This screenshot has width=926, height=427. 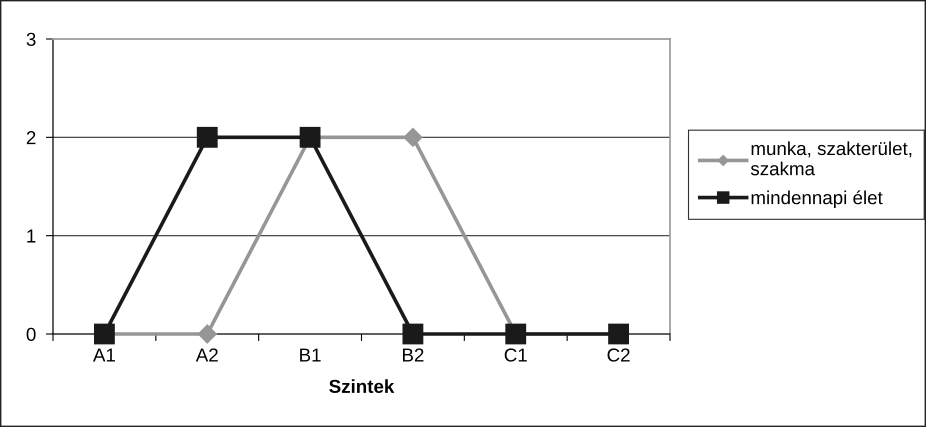 What do you see at coordinates (31, 334) in the screenshot?
I see `y-tick-label: 0` at bounding box center [31, 334].